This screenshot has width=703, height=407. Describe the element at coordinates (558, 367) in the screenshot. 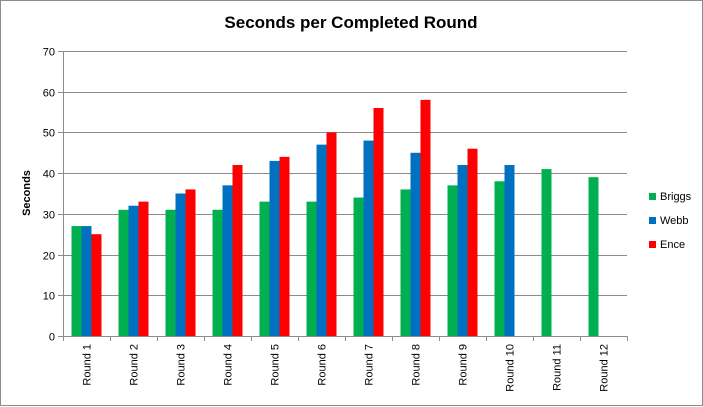

I see `x-tick-label: Round 11` at that location.